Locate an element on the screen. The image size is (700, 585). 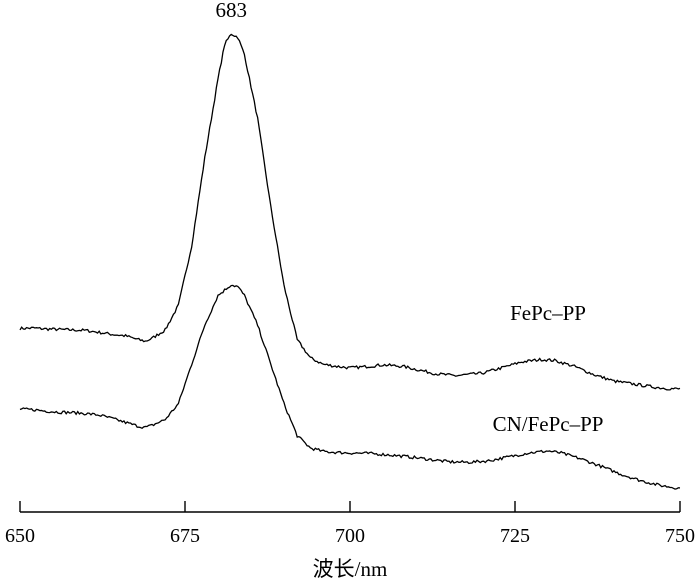
peak-annotation: 683 is located at coordinates (231, 11).